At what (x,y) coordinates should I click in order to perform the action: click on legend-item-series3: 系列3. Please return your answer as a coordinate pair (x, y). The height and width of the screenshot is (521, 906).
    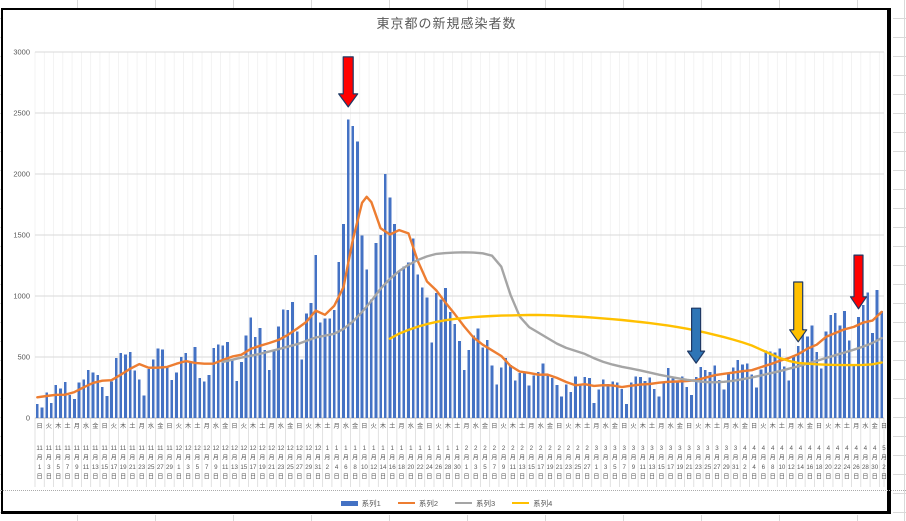
    Looking at the image, I should click on (475, 503).